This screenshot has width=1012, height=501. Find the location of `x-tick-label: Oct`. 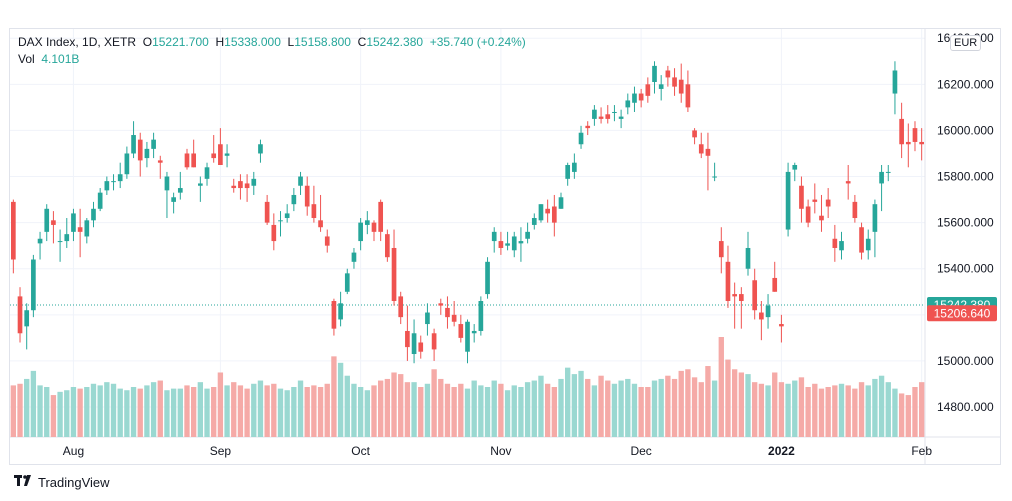

x-tick-label: Oct is located at coordinates (360, 451).